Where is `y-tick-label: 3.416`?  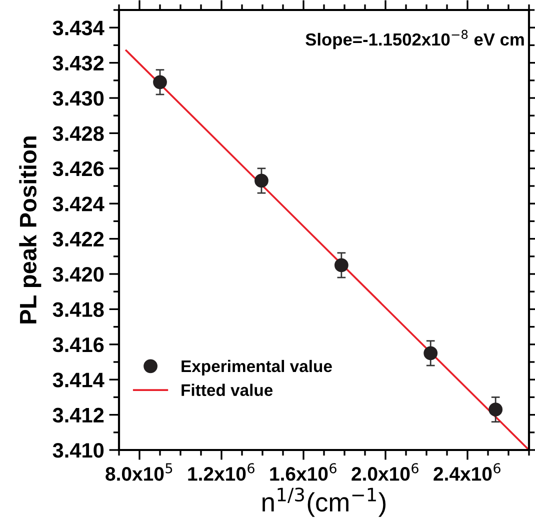 y-tick-label: 3.416 is located at coordinates (78, 344).